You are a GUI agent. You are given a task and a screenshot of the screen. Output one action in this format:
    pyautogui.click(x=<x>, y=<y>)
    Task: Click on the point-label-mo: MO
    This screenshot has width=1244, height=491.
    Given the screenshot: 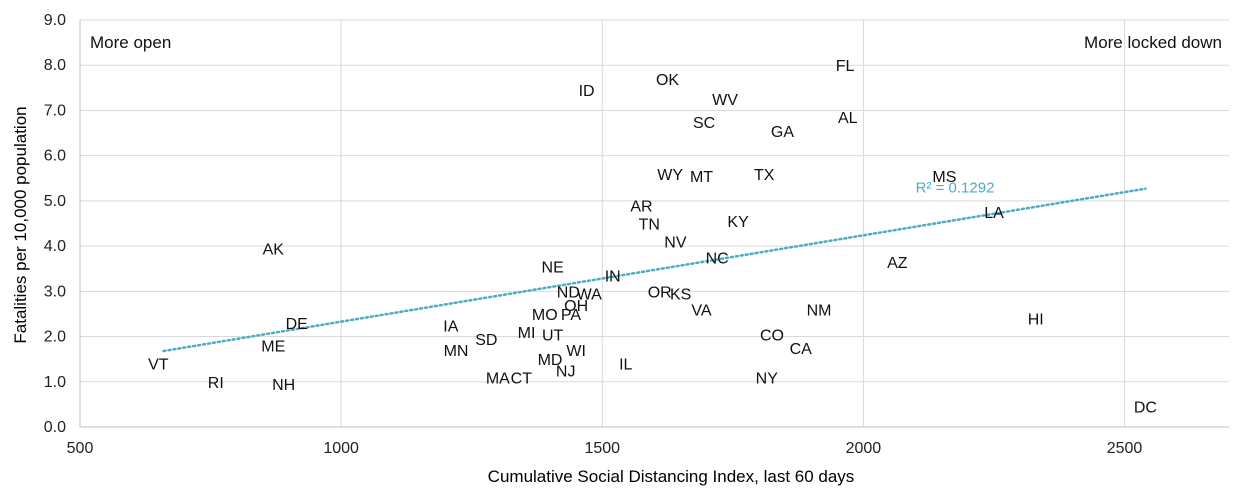 What is the action you would take?
    pyautogui.click(x=545, y=315)
    